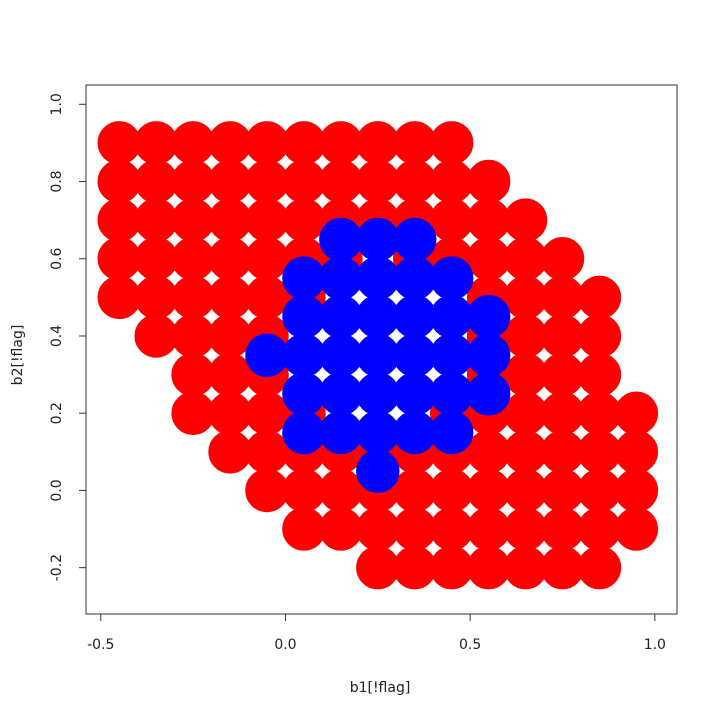  I want to click on x-tick-label: 0.0, so click(285, 645).